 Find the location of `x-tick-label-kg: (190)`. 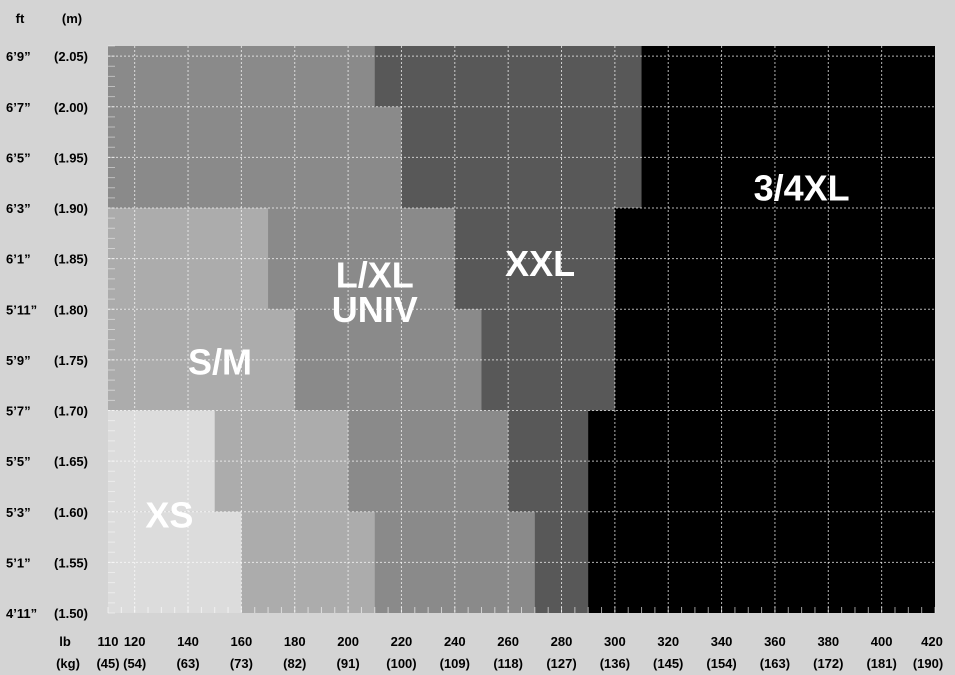

x-tick-label-kg: (190) is located at coordinates (928, 663).